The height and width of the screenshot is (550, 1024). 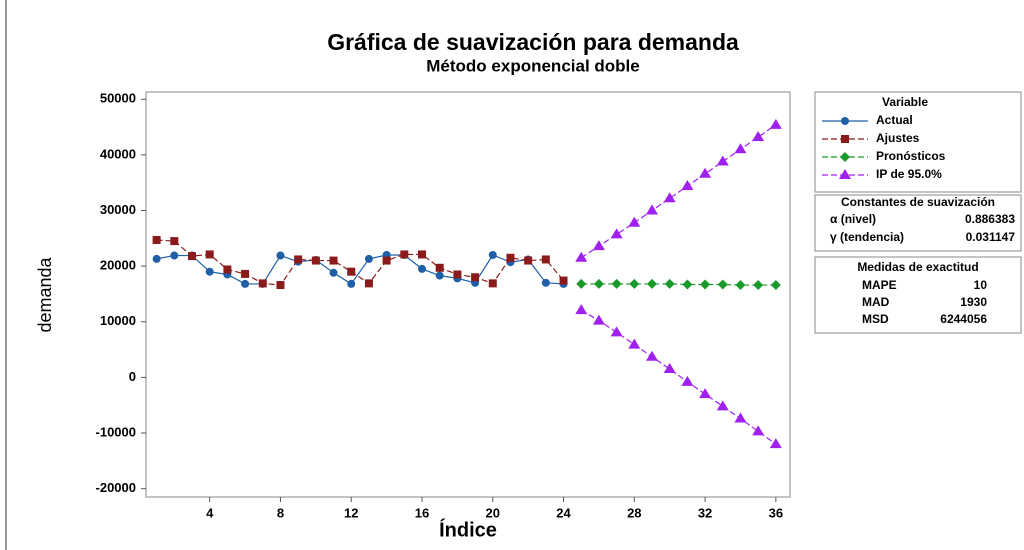 I want to click on accuracy-name: MAPE, so click(x=879, y=285).